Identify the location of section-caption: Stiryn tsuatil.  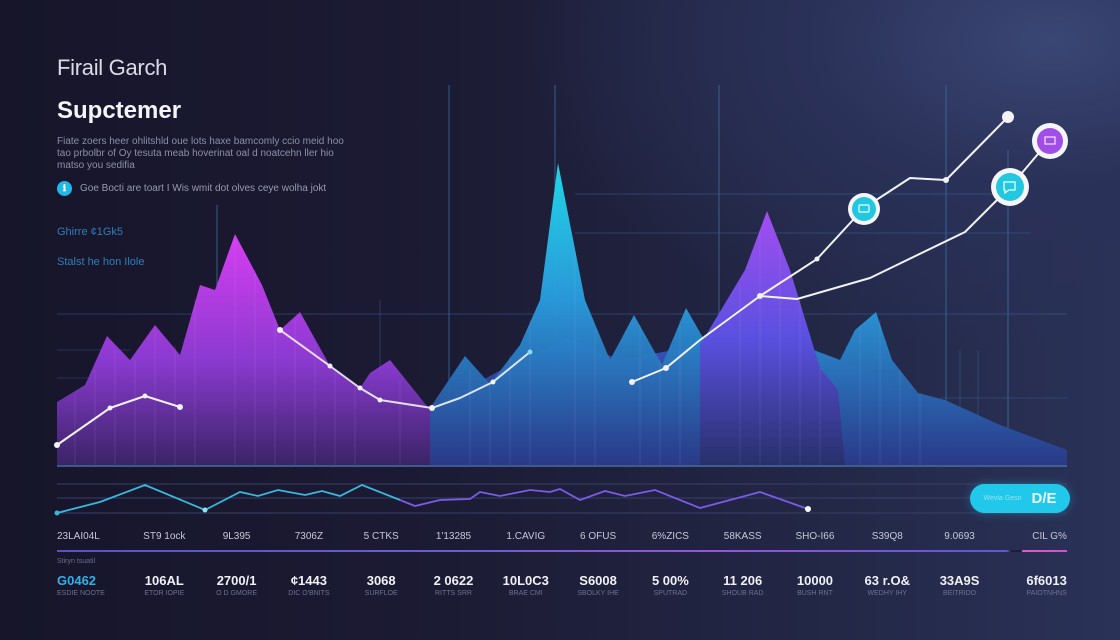
(76, 561).